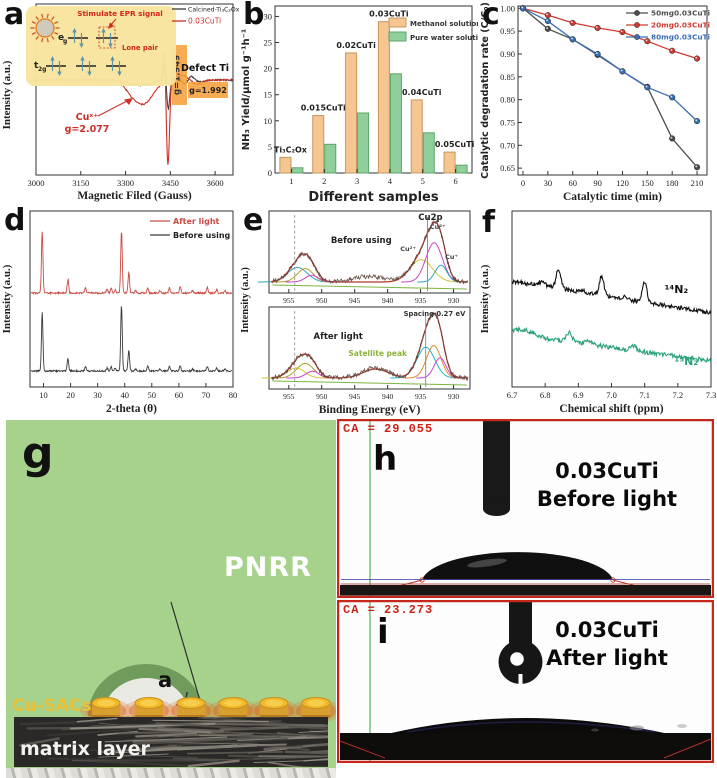 The width and height of the screenshot is (717, 778). I want to click on x-tick-label: 1, so click(291, 181).